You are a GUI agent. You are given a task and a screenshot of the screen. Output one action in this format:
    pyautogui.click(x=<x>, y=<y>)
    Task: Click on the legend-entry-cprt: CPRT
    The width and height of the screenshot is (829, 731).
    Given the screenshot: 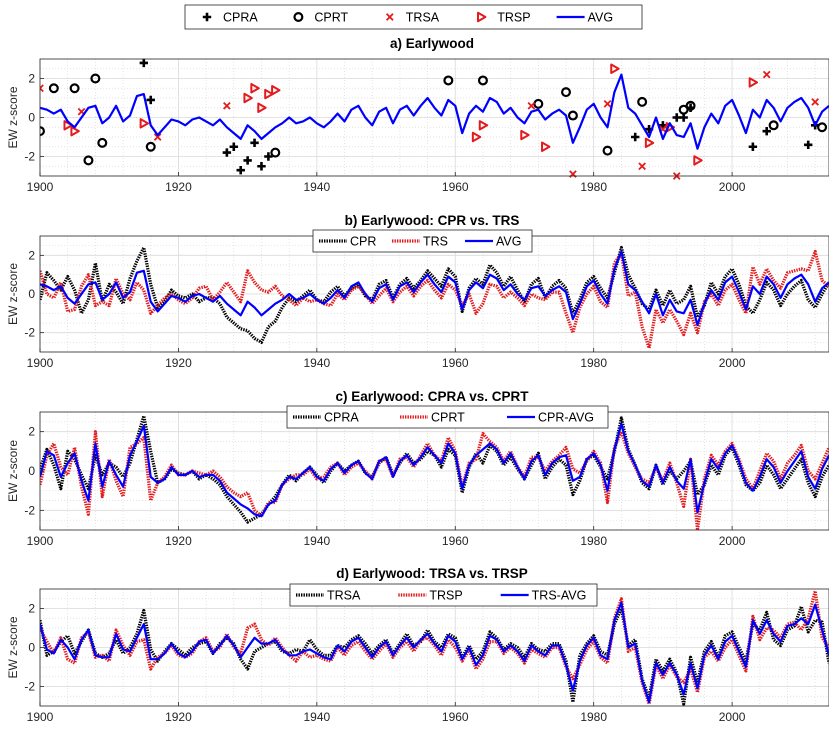 What is the action you would take?
    pyautogui.click(x=432, y=418)
    